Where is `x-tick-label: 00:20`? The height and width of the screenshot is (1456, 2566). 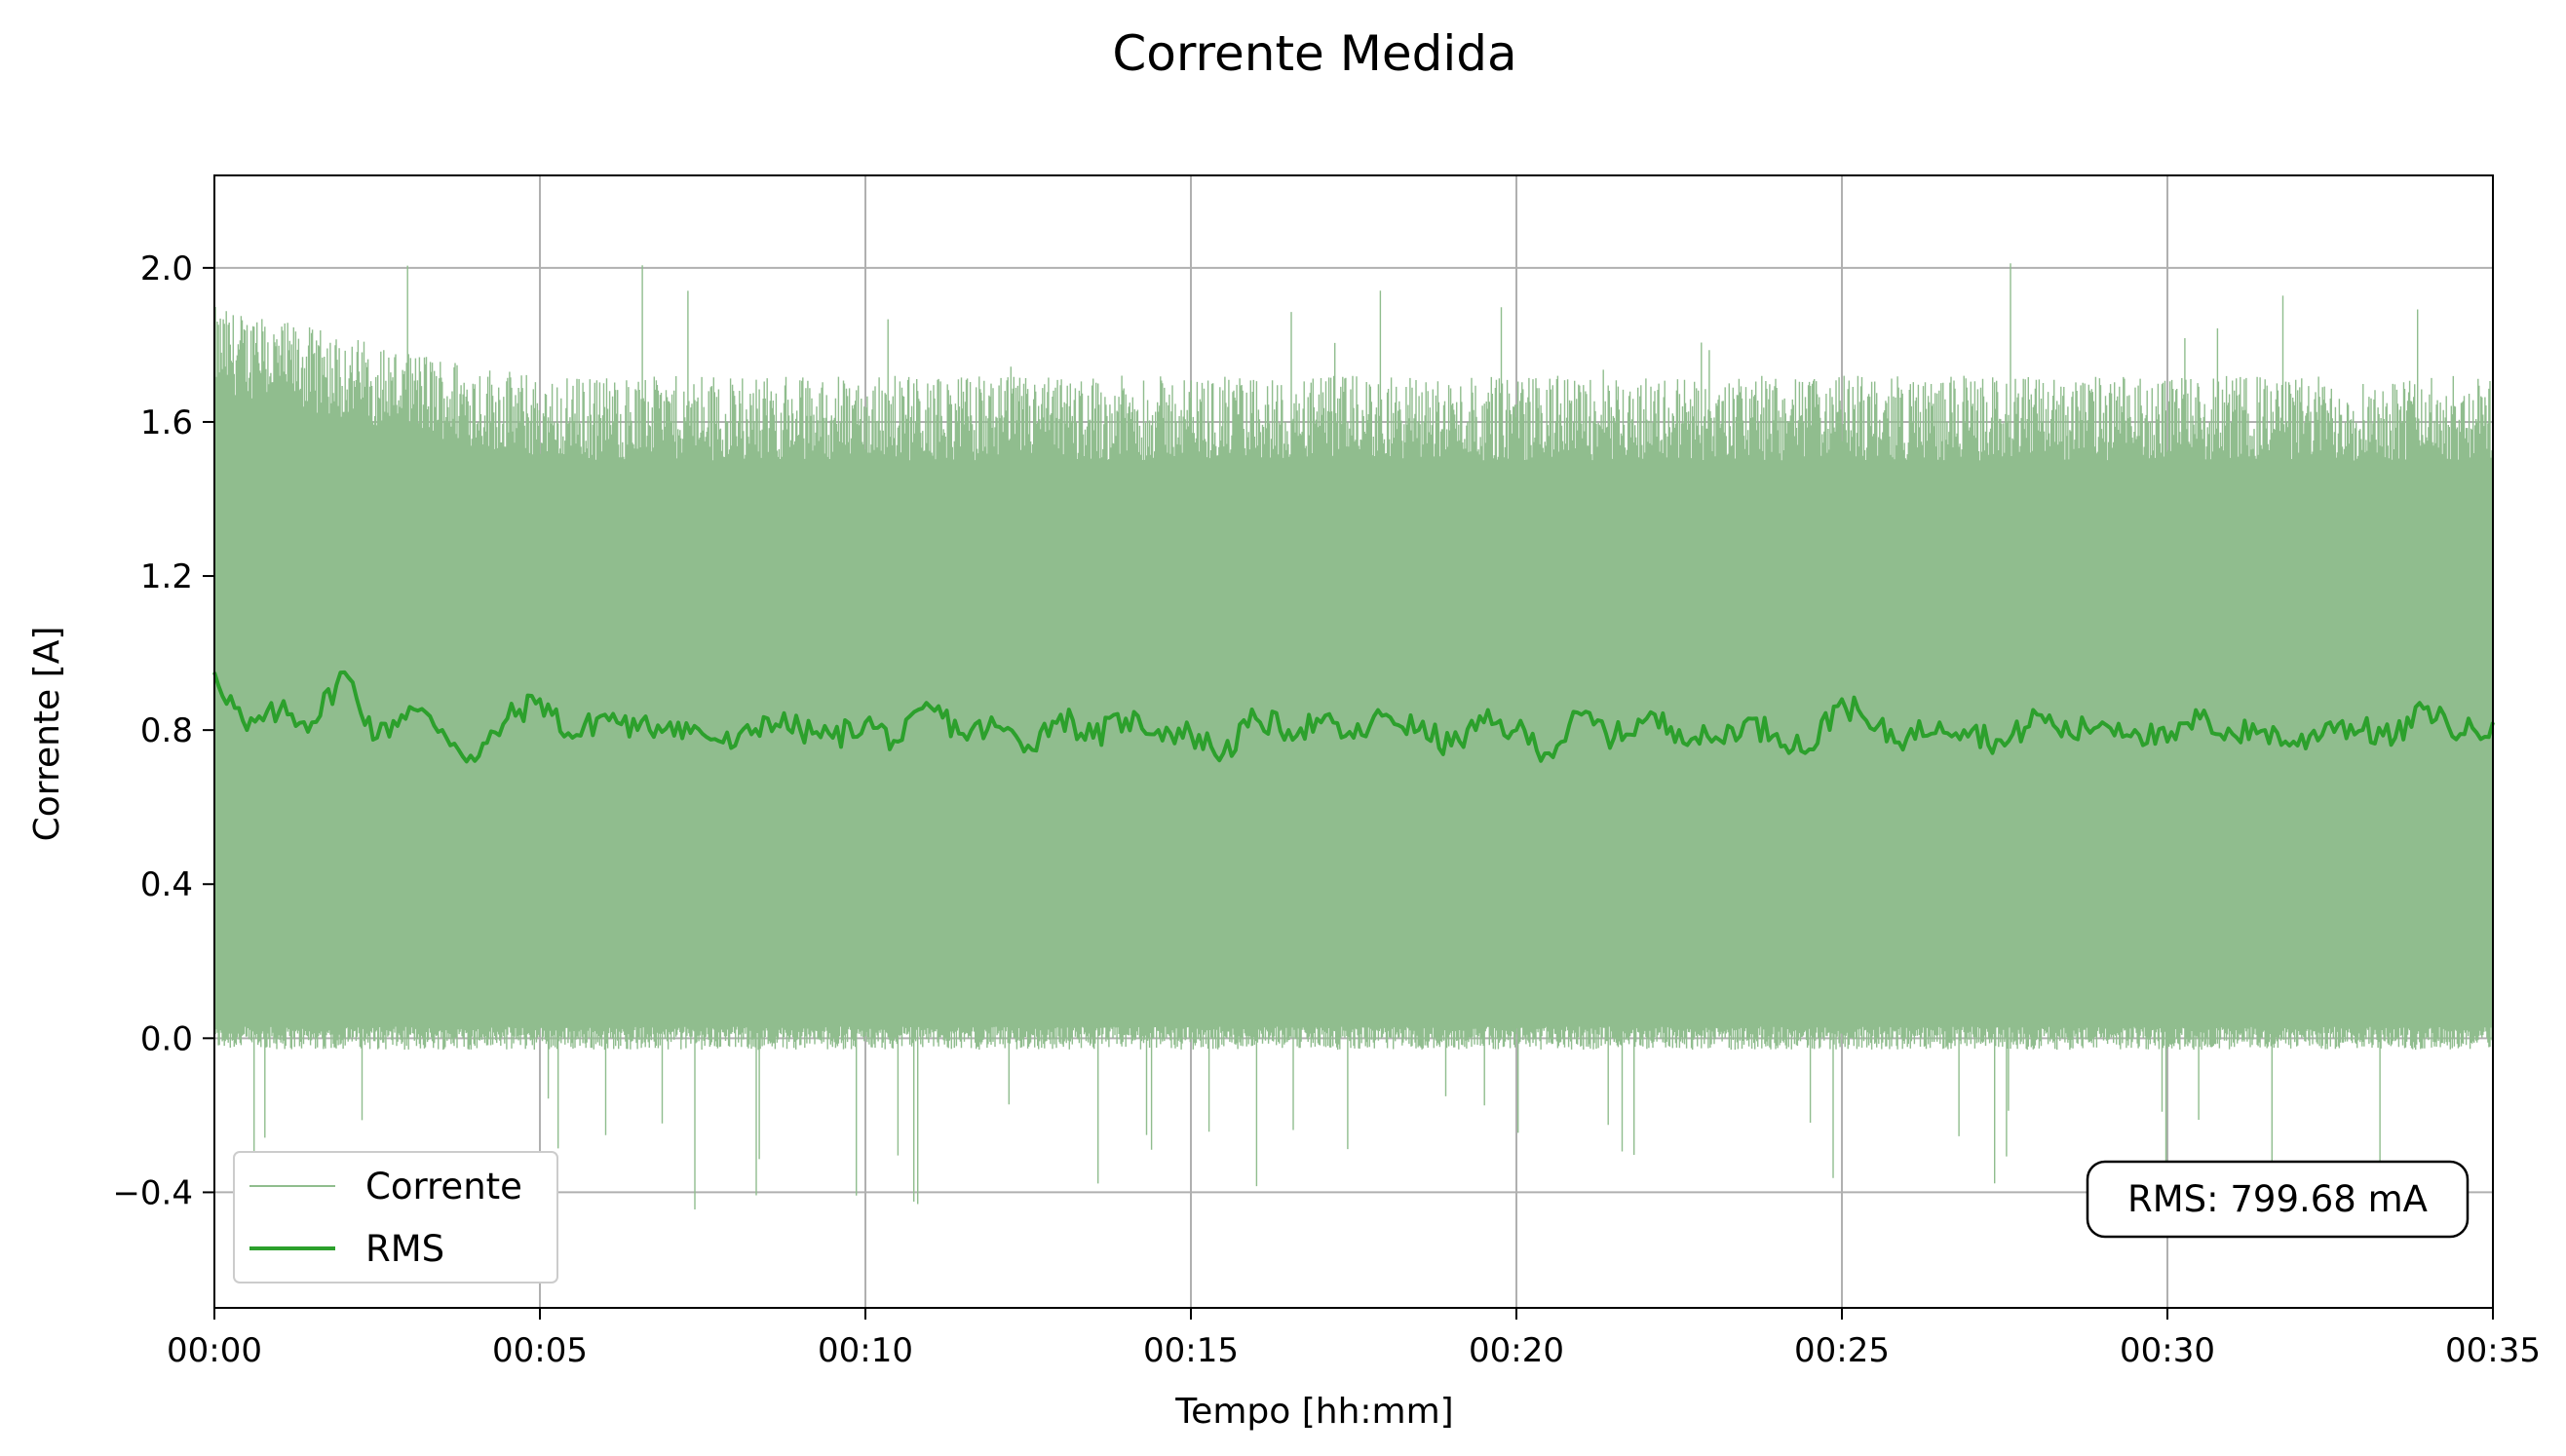
x-tick-label: 00:20 is located at coordinates (1516, 1350).